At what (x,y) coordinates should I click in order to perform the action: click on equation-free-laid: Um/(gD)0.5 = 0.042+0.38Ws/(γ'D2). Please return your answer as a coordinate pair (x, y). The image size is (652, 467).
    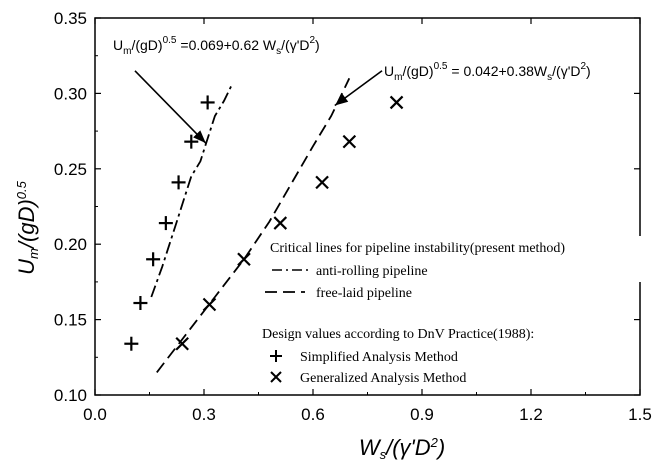
    Looking at the image, I should click on (487, 72).